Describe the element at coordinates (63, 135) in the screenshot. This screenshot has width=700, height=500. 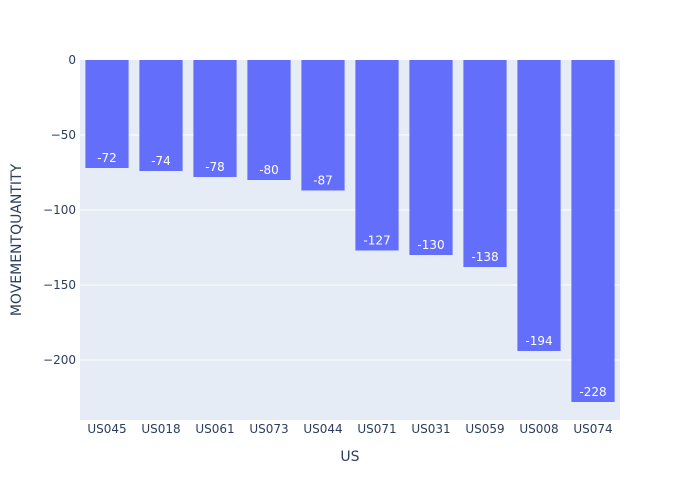
I see `y-tick-label: −50` at that location.